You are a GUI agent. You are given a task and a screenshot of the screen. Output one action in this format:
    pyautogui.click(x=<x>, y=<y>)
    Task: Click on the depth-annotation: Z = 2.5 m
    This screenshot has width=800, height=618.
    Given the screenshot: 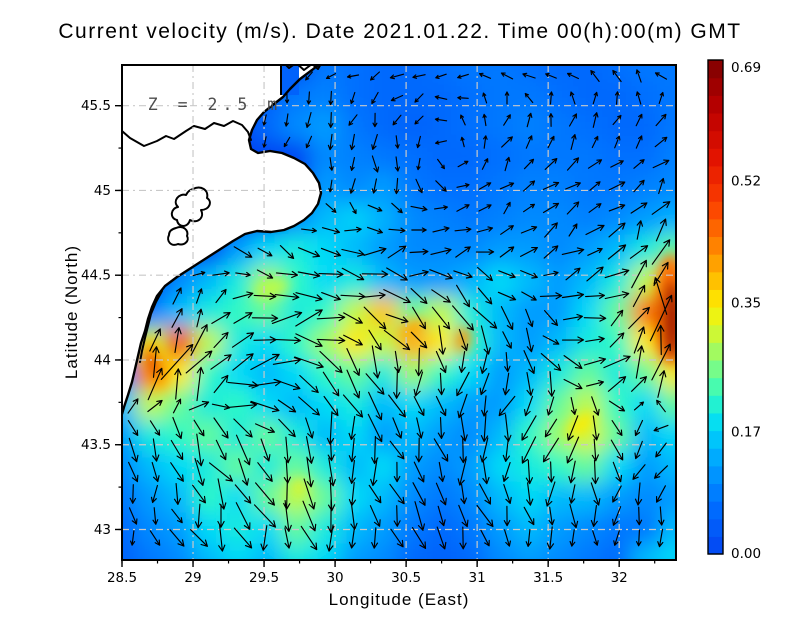 What is the action you would take?
    pyautogui.click(x=215, y=104)
    